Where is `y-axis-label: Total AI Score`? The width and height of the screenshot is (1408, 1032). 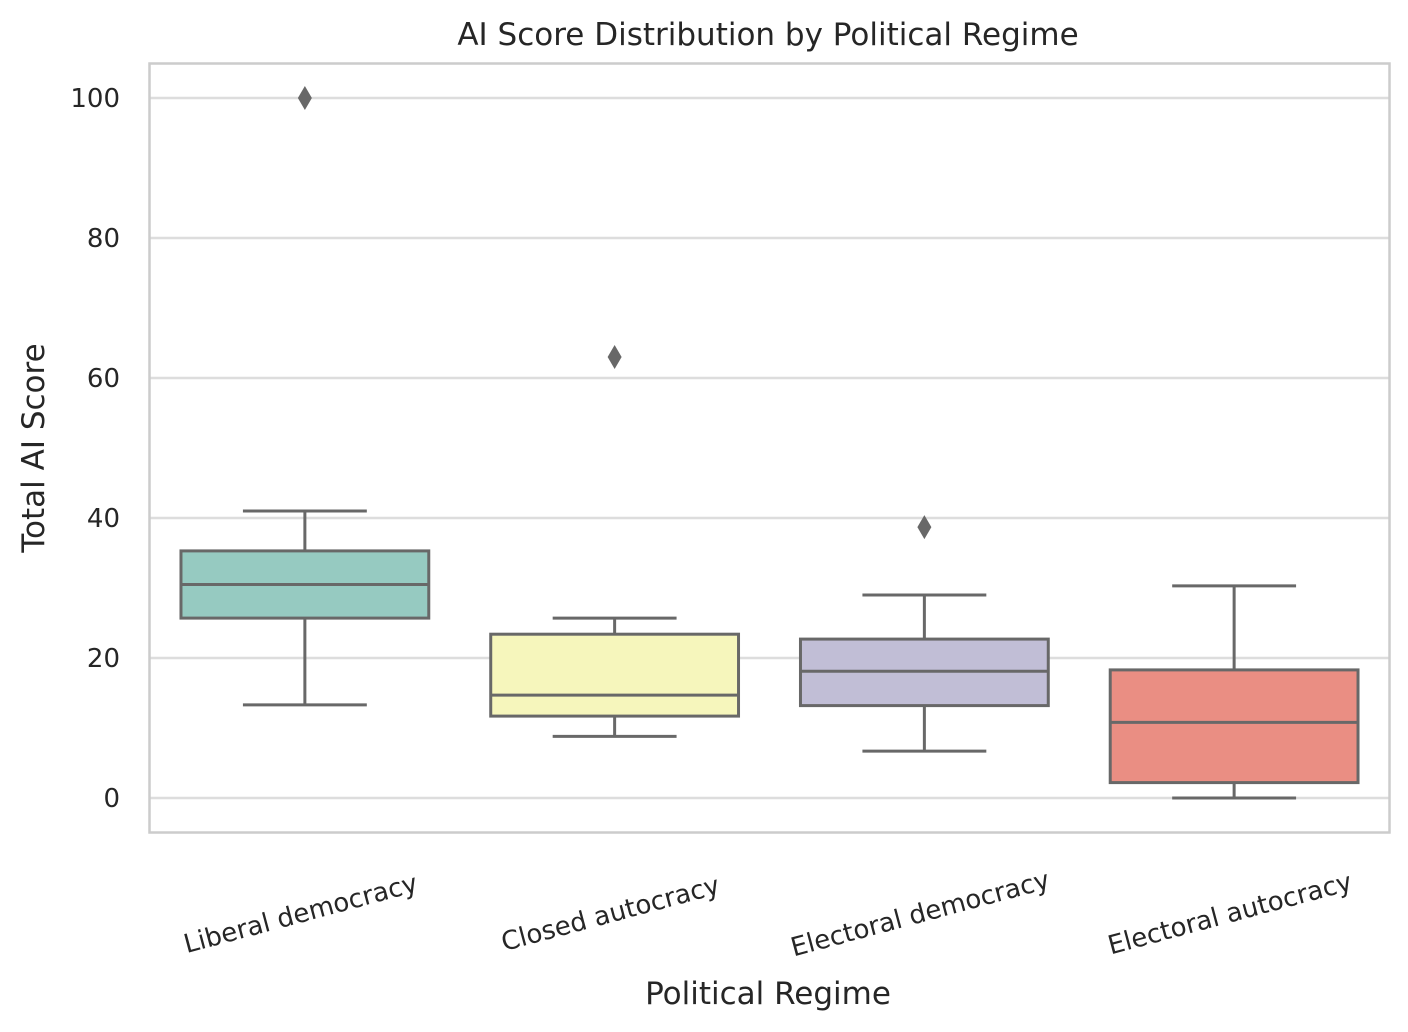
y-axis-label: Total AI Score is located at coordinates (34, 448).